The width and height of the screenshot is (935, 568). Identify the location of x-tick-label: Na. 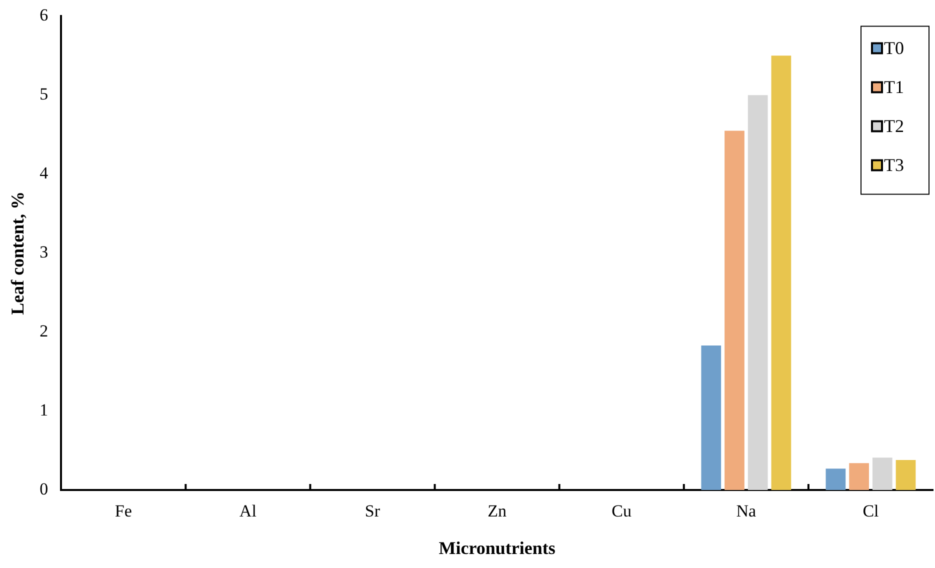
(746, 511).